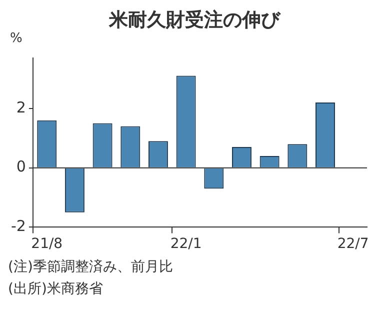  I want to click on x-tick-label: 21/8, so click(47, 244).